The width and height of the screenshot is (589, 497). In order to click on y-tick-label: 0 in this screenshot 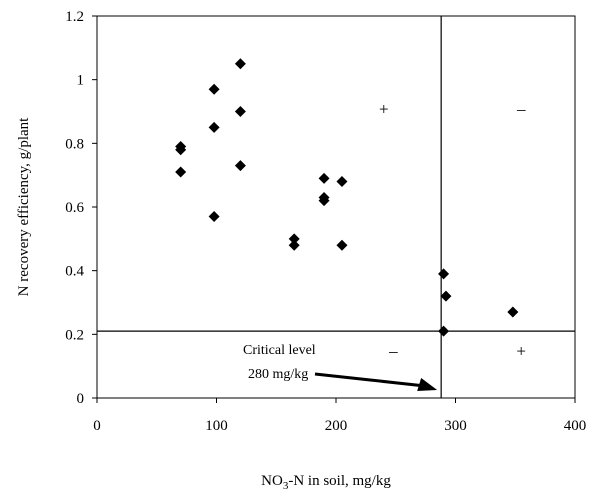, I will do `click(81, 399)`.